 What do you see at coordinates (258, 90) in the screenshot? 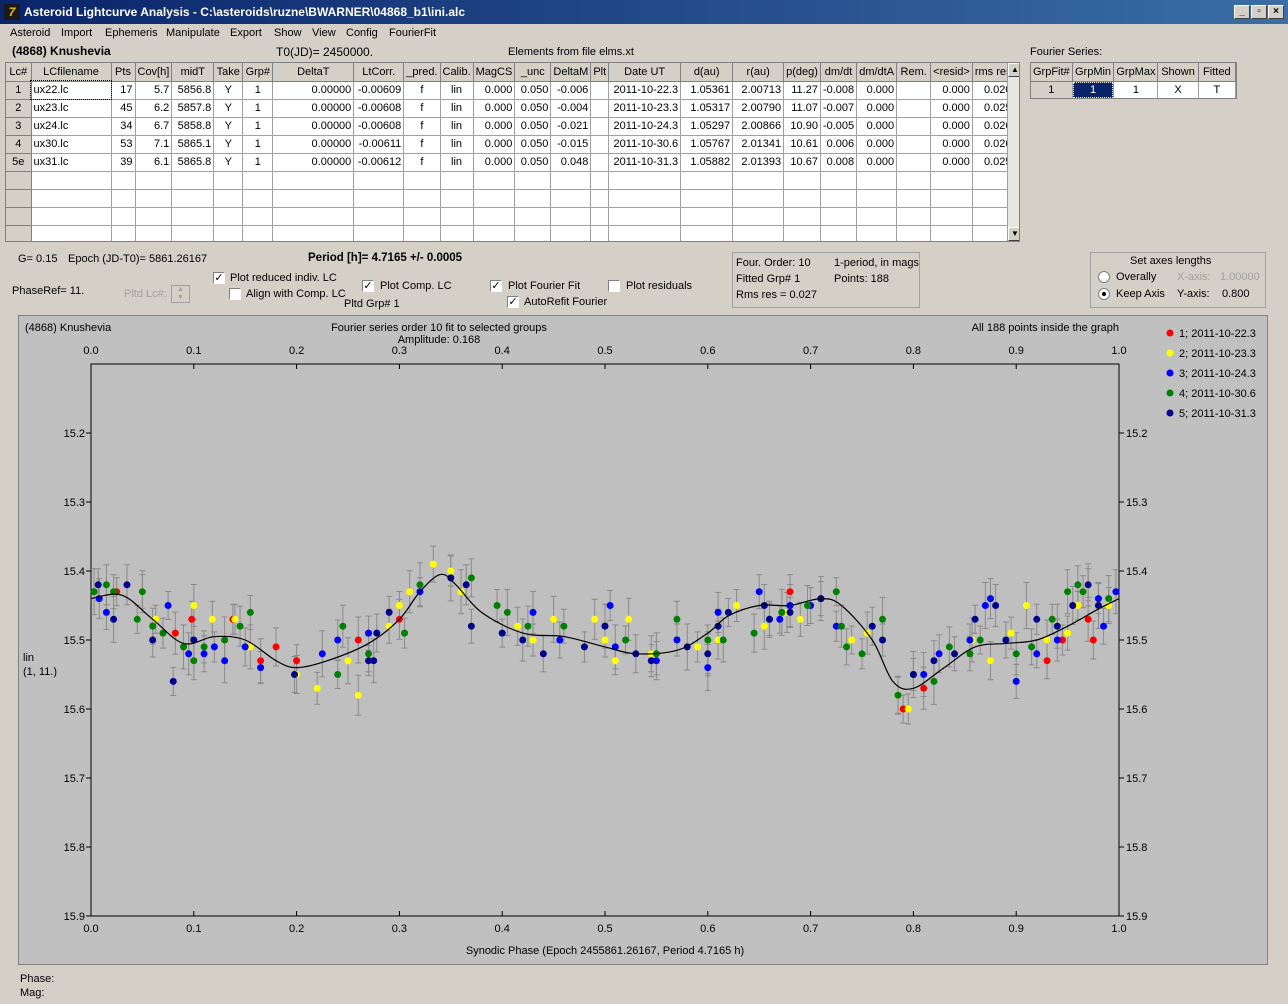
I see `table-cell: 1` at bounding box center [258, 90].